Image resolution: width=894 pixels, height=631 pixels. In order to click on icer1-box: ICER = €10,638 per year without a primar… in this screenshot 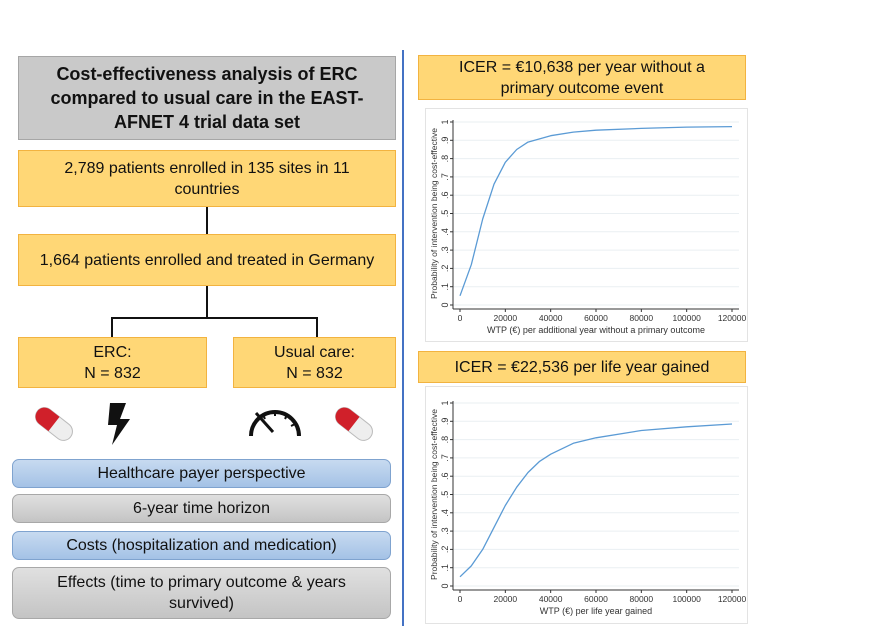, I will do `click(582, 77)`.